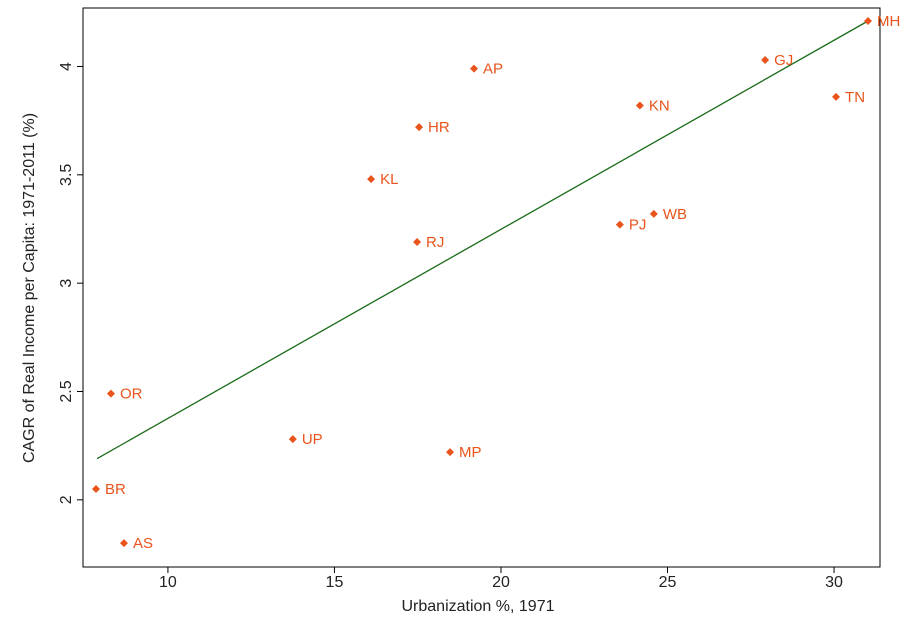 This screenshot has height=627, width=904. I want to click on y-tick-label: 3.5, so click(66, 175).